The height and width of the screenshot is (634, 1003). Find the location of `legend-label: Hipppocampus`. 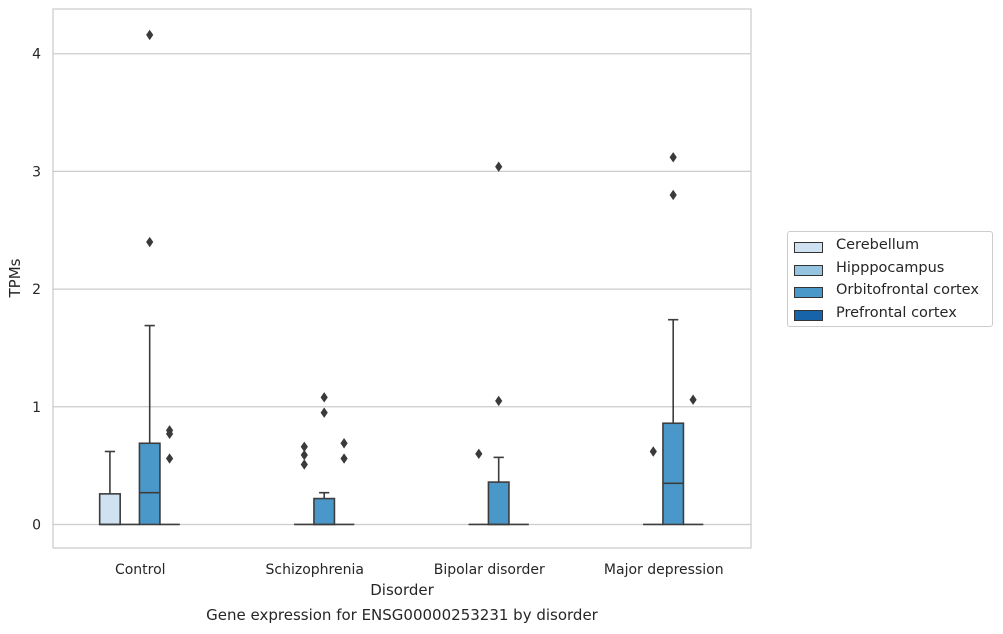

legend-label: Hipppocampus is located at coordinates (890, 267).